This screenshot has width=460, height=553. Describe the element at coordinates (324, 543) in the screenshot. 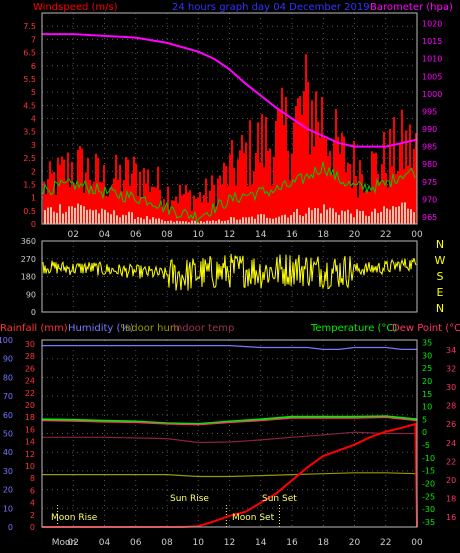

I see `temp-time-tick-label: 18` at that location.